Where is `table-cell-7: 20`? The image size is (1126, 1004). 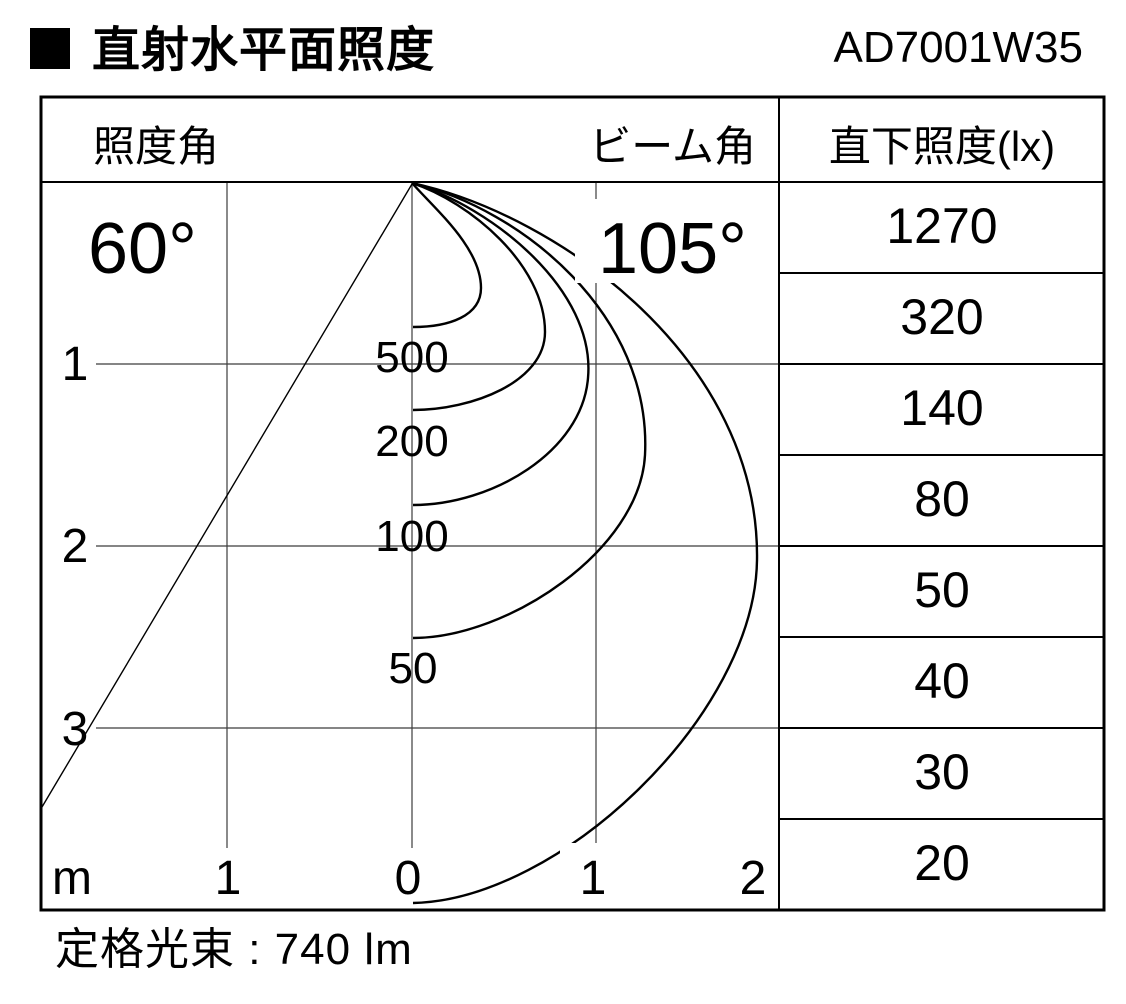
table-cell-7: 20 is located at coordinates (942, 863).